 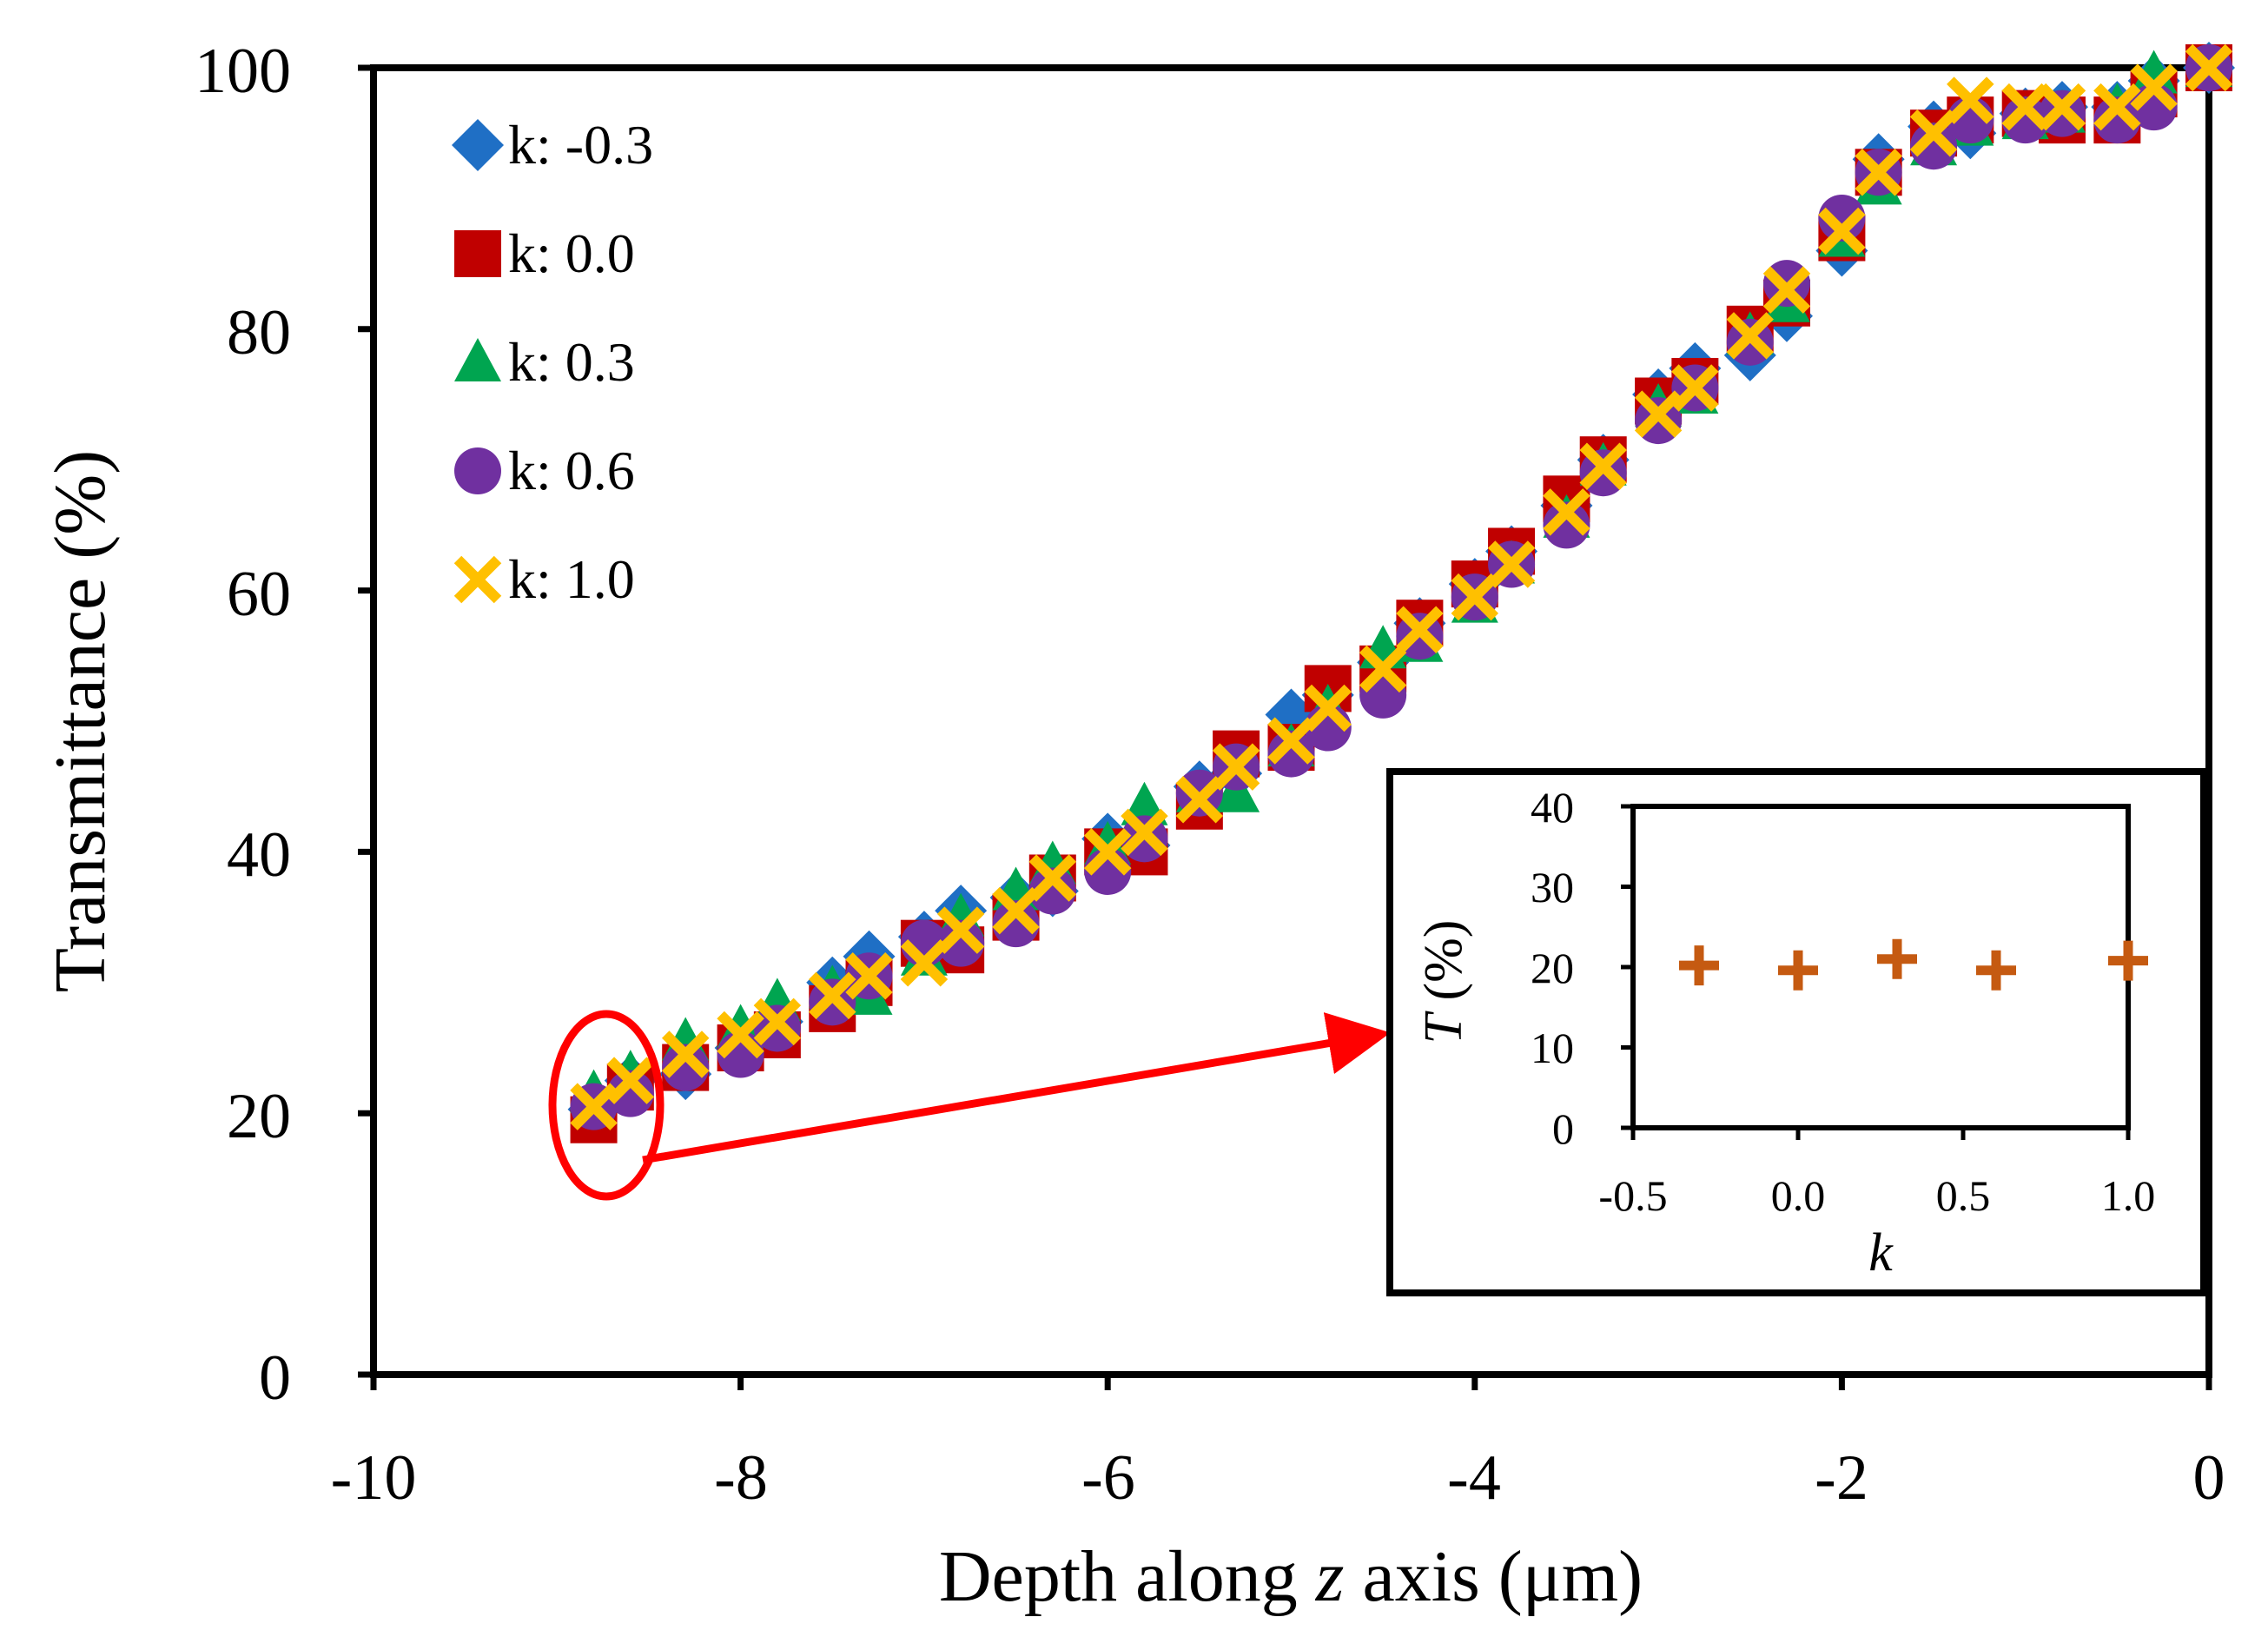 What do you see at coordinates (1963, 1195) in the screenshot?
I see `inset-x-tick-label: 0.5` at bounding box center [1963, 1195].